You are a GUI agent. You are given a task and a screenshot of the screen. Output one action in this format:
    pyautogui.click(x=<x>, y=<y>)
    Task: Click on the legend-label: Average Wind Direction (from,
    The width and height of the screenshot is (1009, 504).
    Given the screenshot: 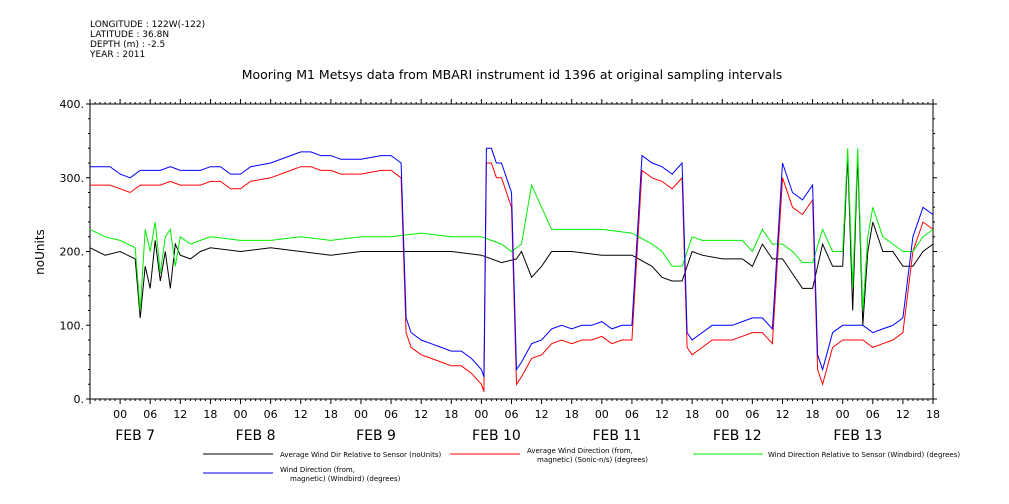 What is the action you would take?
    pyautogui.click(x=580, y=451)
    